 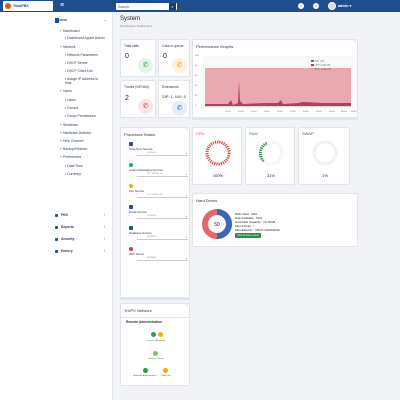 What do you see at coordinates (293, 112) in the screenshot?
I see `x-tick: 22:00` at bounding box center [293, 112].